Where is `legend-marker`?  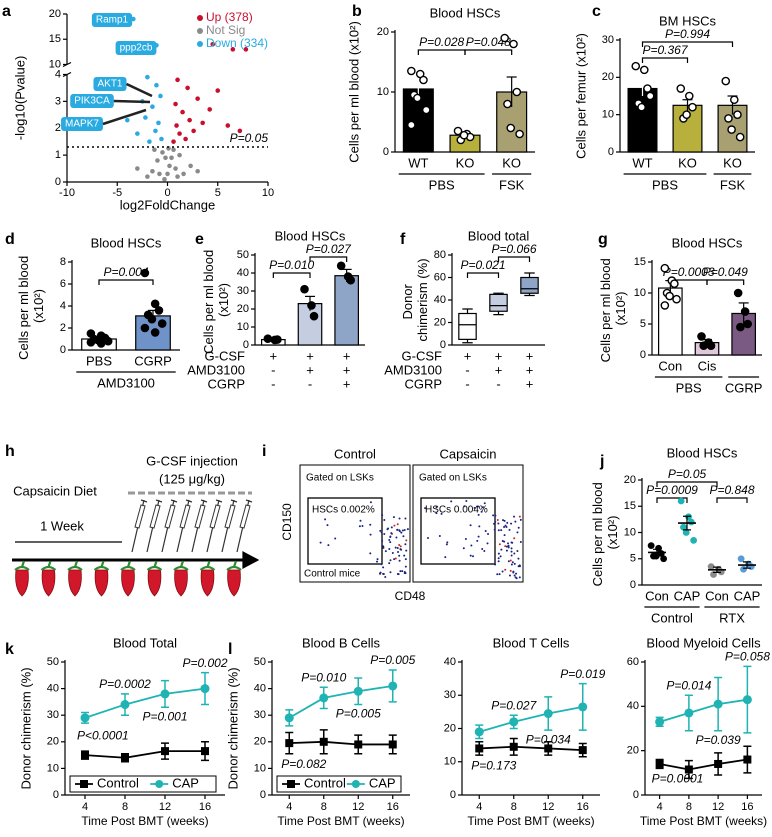 legend-marker is located at coordinates (159, 784).